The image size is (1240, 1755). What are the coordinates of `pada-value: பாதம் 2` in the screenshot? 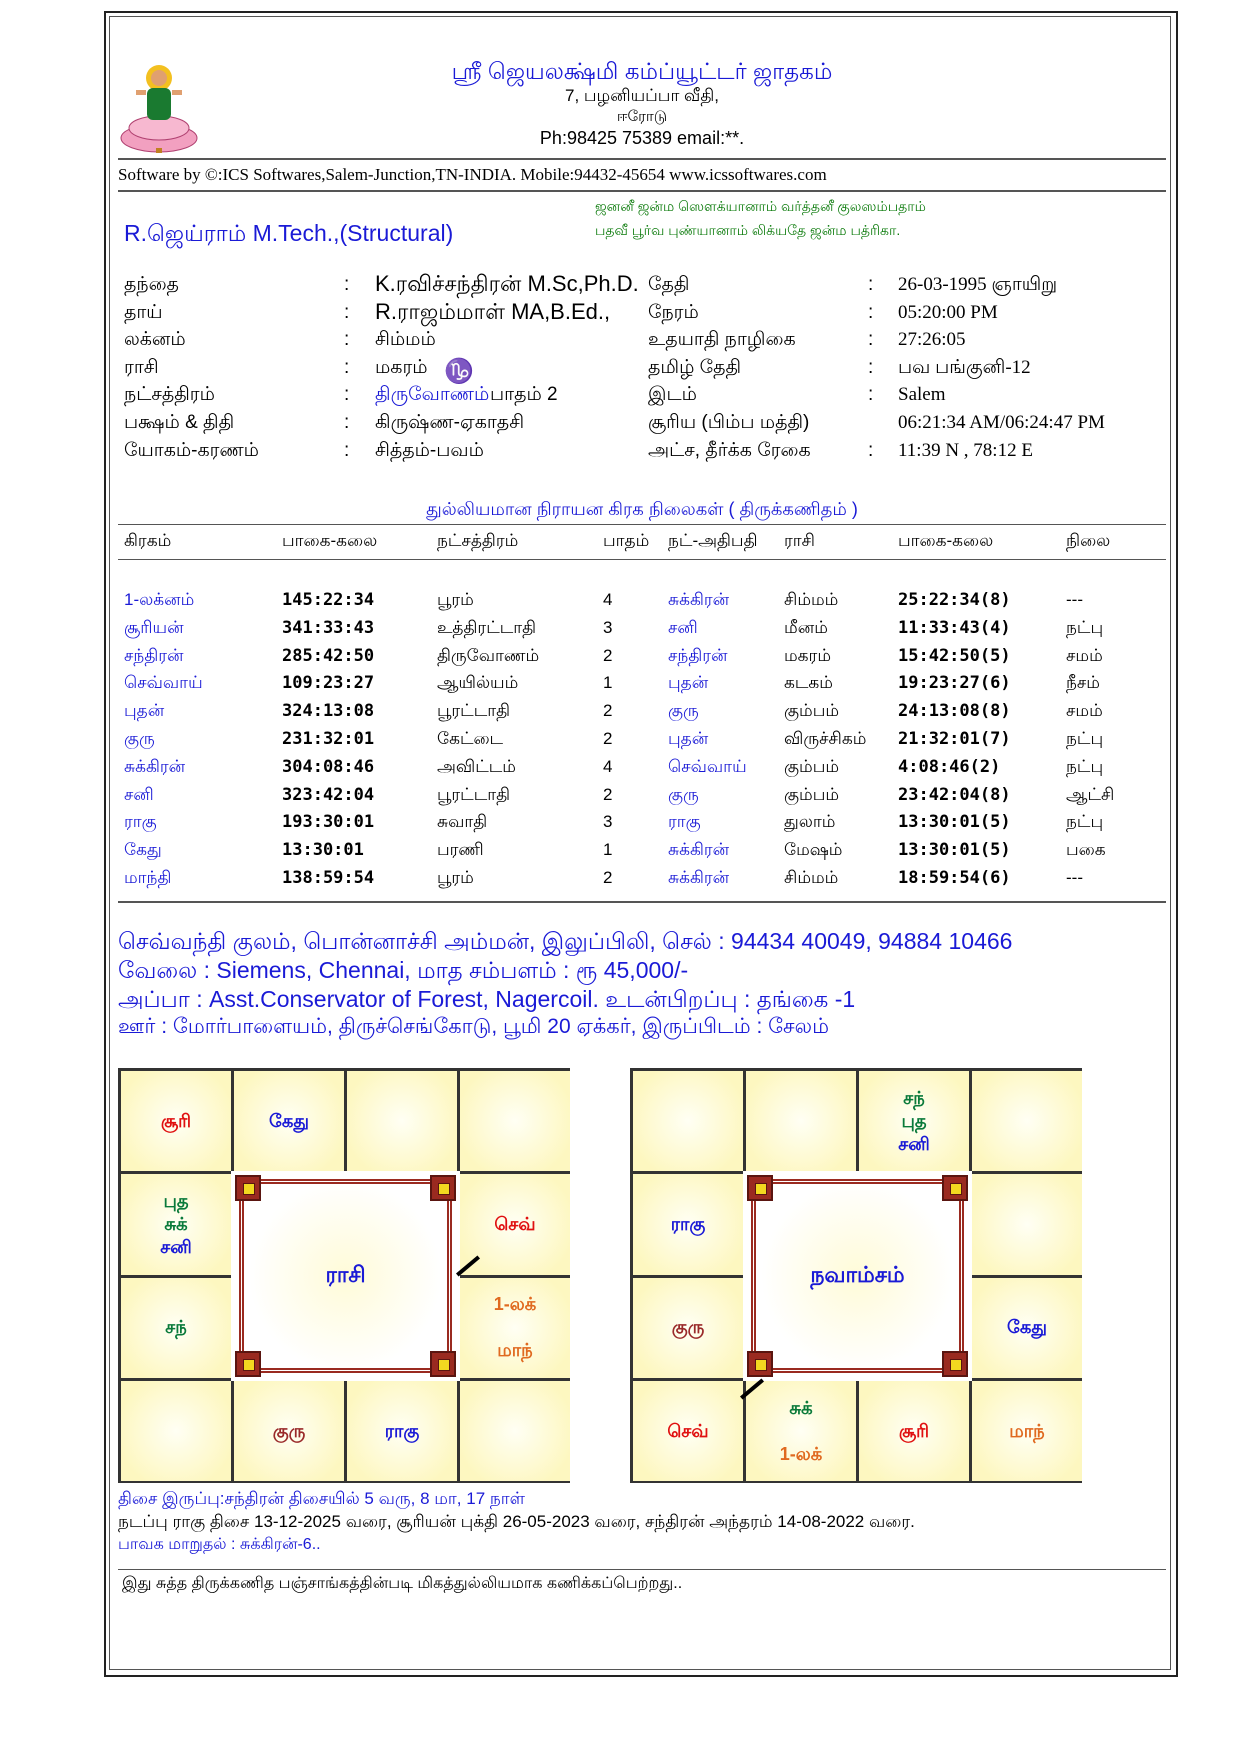 It's located at (524, 395).